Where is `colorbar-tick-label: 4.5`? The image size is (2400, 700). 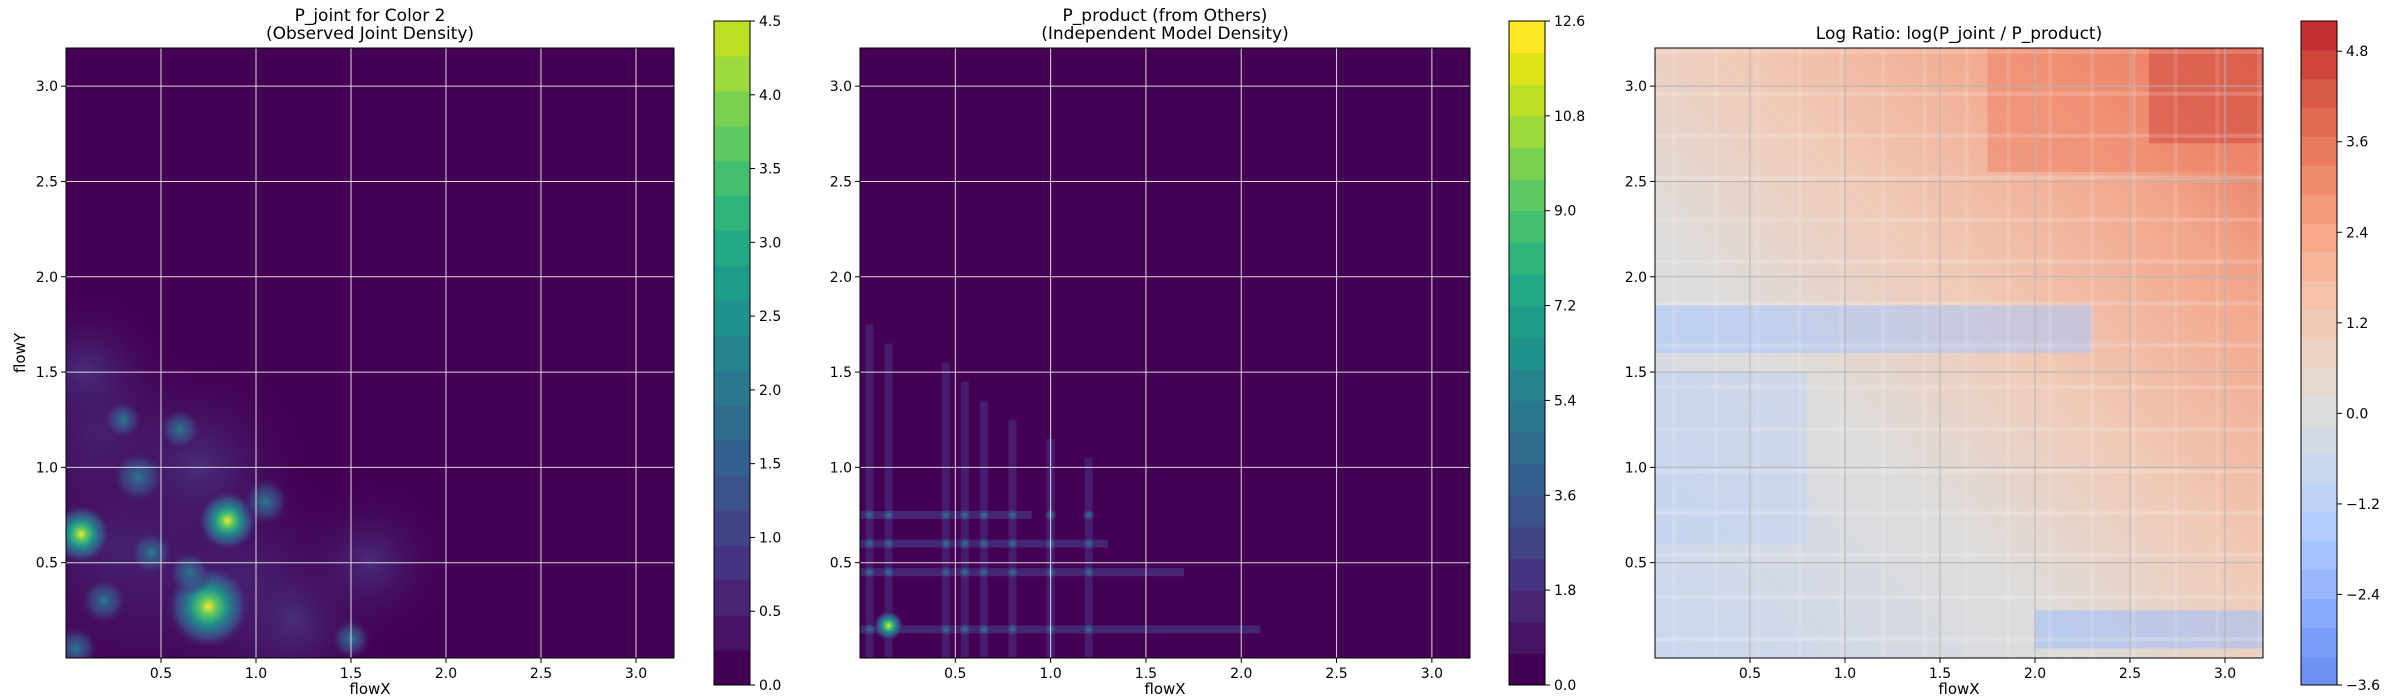 colorbar-tick-label: 4.5 is located at coordinates (770, 22).